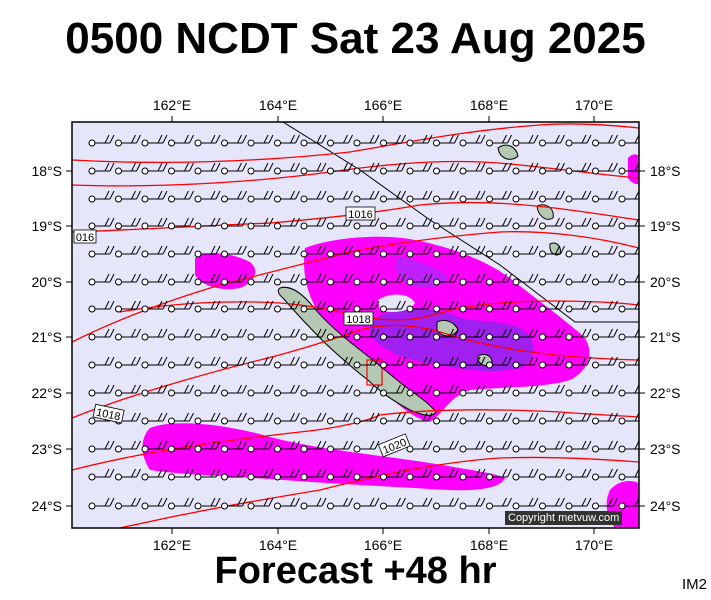  What do you see at coordinates (665, 226) in the screenshot?
I see `lat-label: 19°S` at bounding box center [665, 226].